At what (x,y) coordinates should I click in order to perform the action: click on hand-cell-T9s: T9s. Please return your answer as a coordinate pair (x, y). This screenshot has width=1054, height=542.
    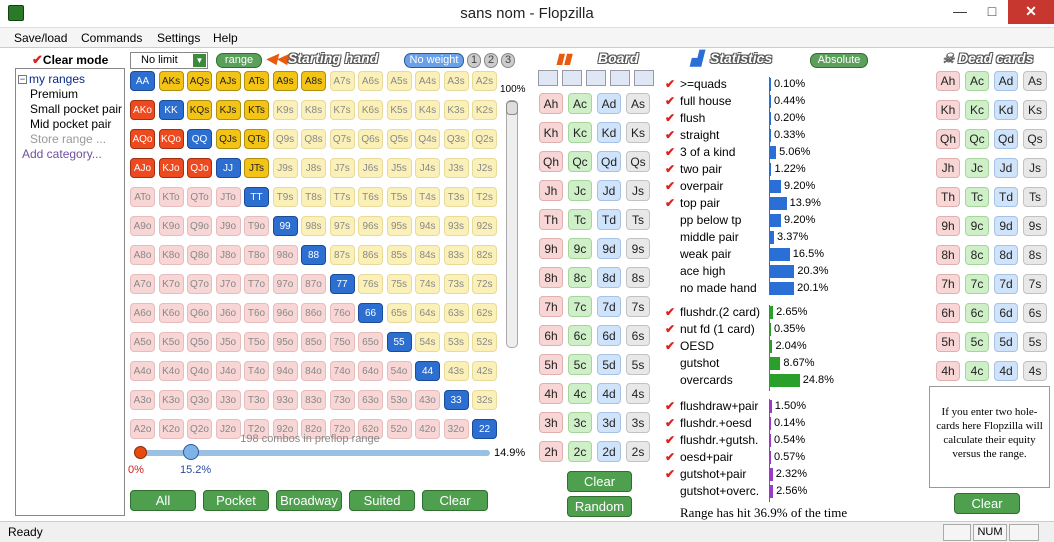
    Looking at the image, I should click on (285, 197).